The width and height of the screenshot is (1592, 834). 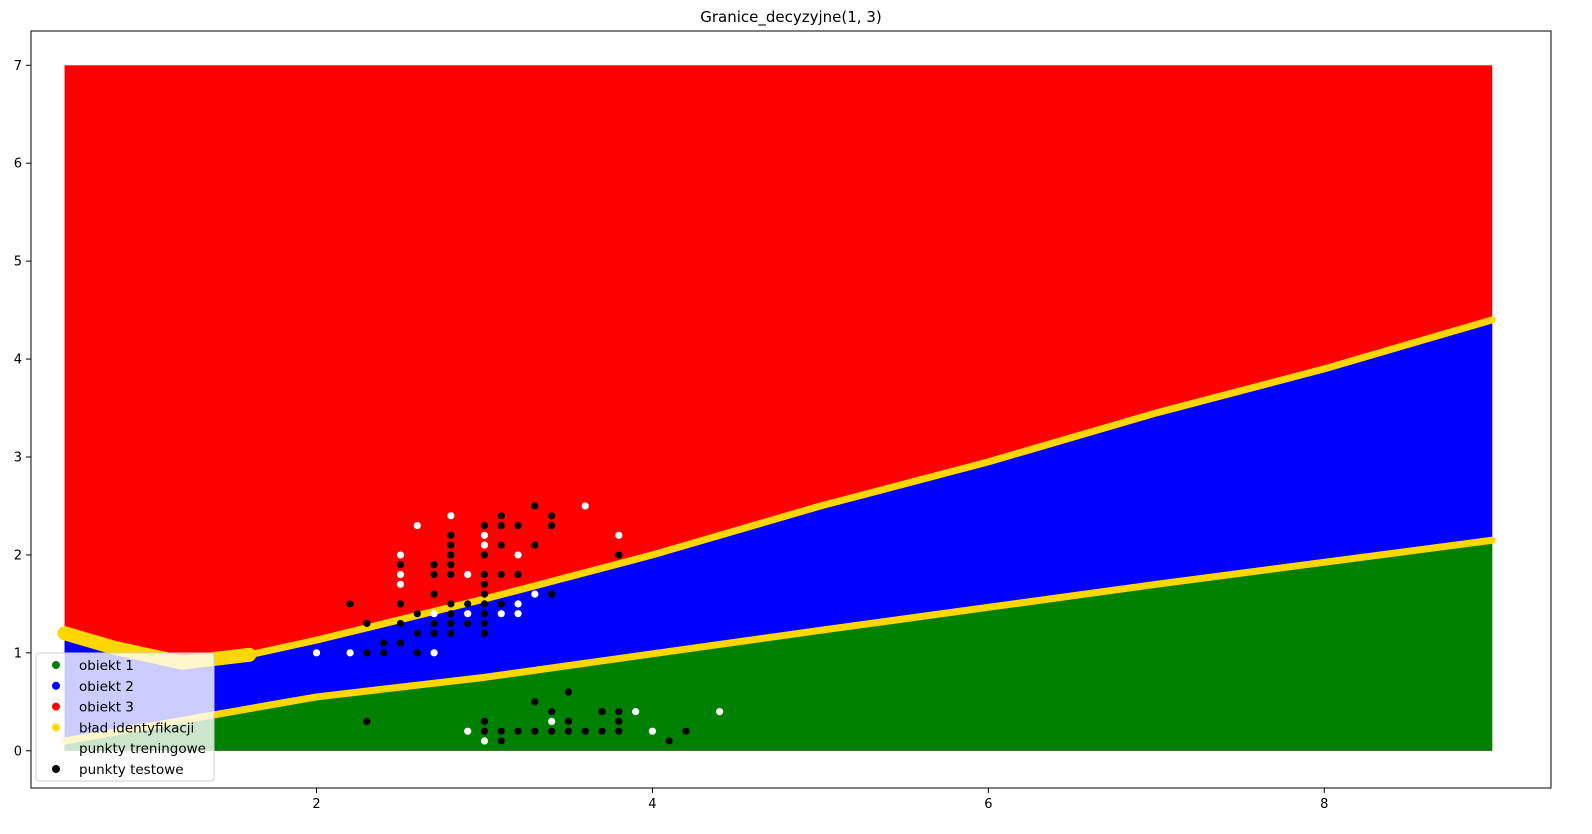 What do you see at coordinates (106, 708) in the screenshot?
I see `legend-label-obiekt-3: obiekt 3` at bounding box center [106, 708].